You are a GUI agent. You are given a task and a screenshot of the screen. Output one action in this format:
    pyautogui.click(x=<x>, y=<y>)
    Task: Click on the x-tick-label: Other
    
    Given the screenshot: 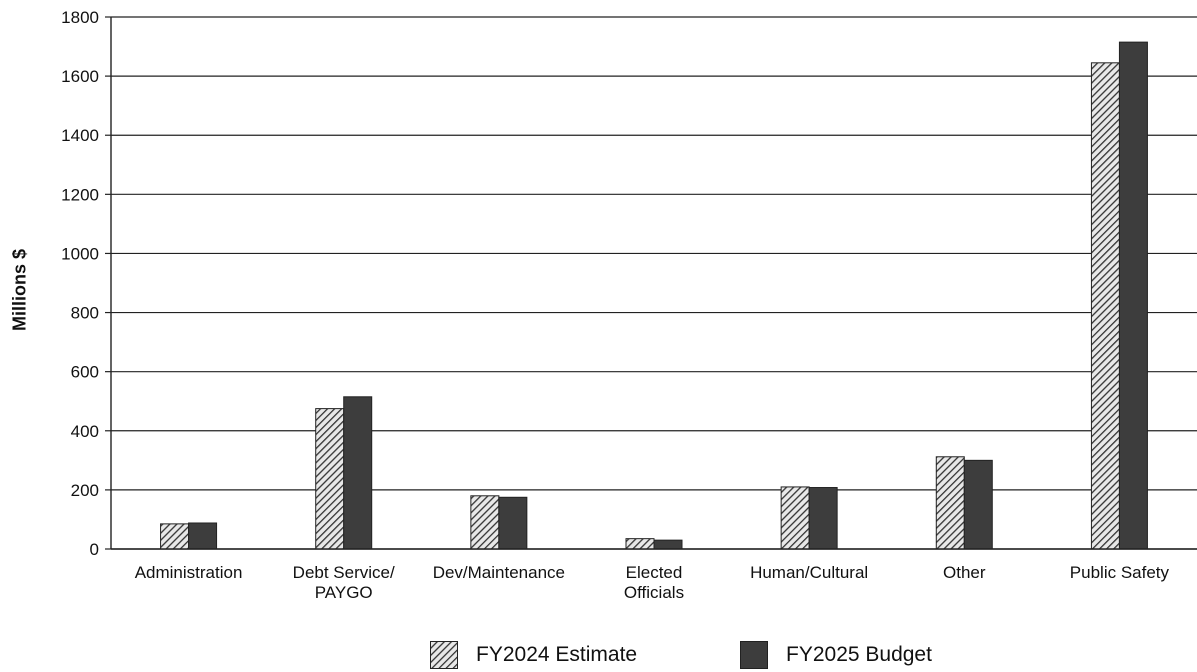 What is the action you would take?
    pyautogui.click(x=964, y=572)
    